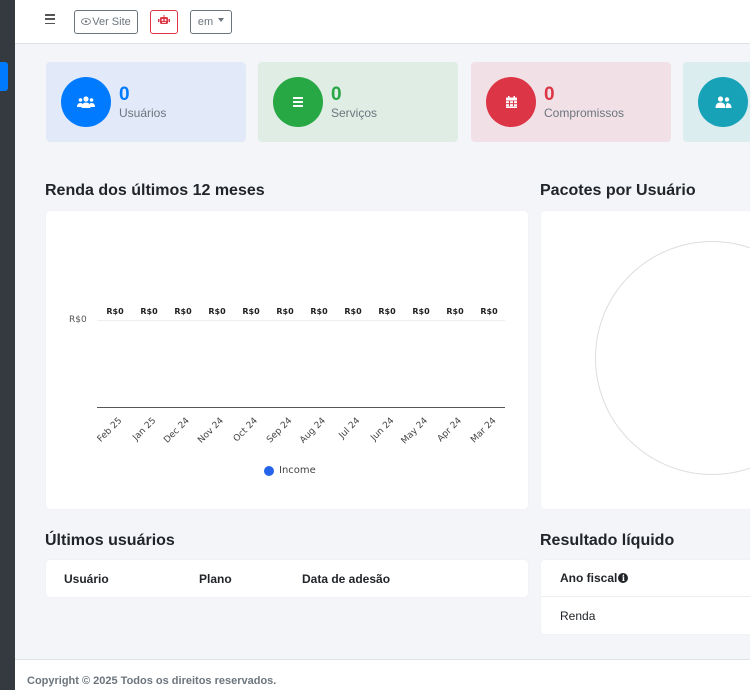 This screenshot has height=690, width=750. What do you see at coordinates (589, 578) in the screenshot?
I see `fiscal-year-label: Ano fiscal` at bounding box center [589, 578].